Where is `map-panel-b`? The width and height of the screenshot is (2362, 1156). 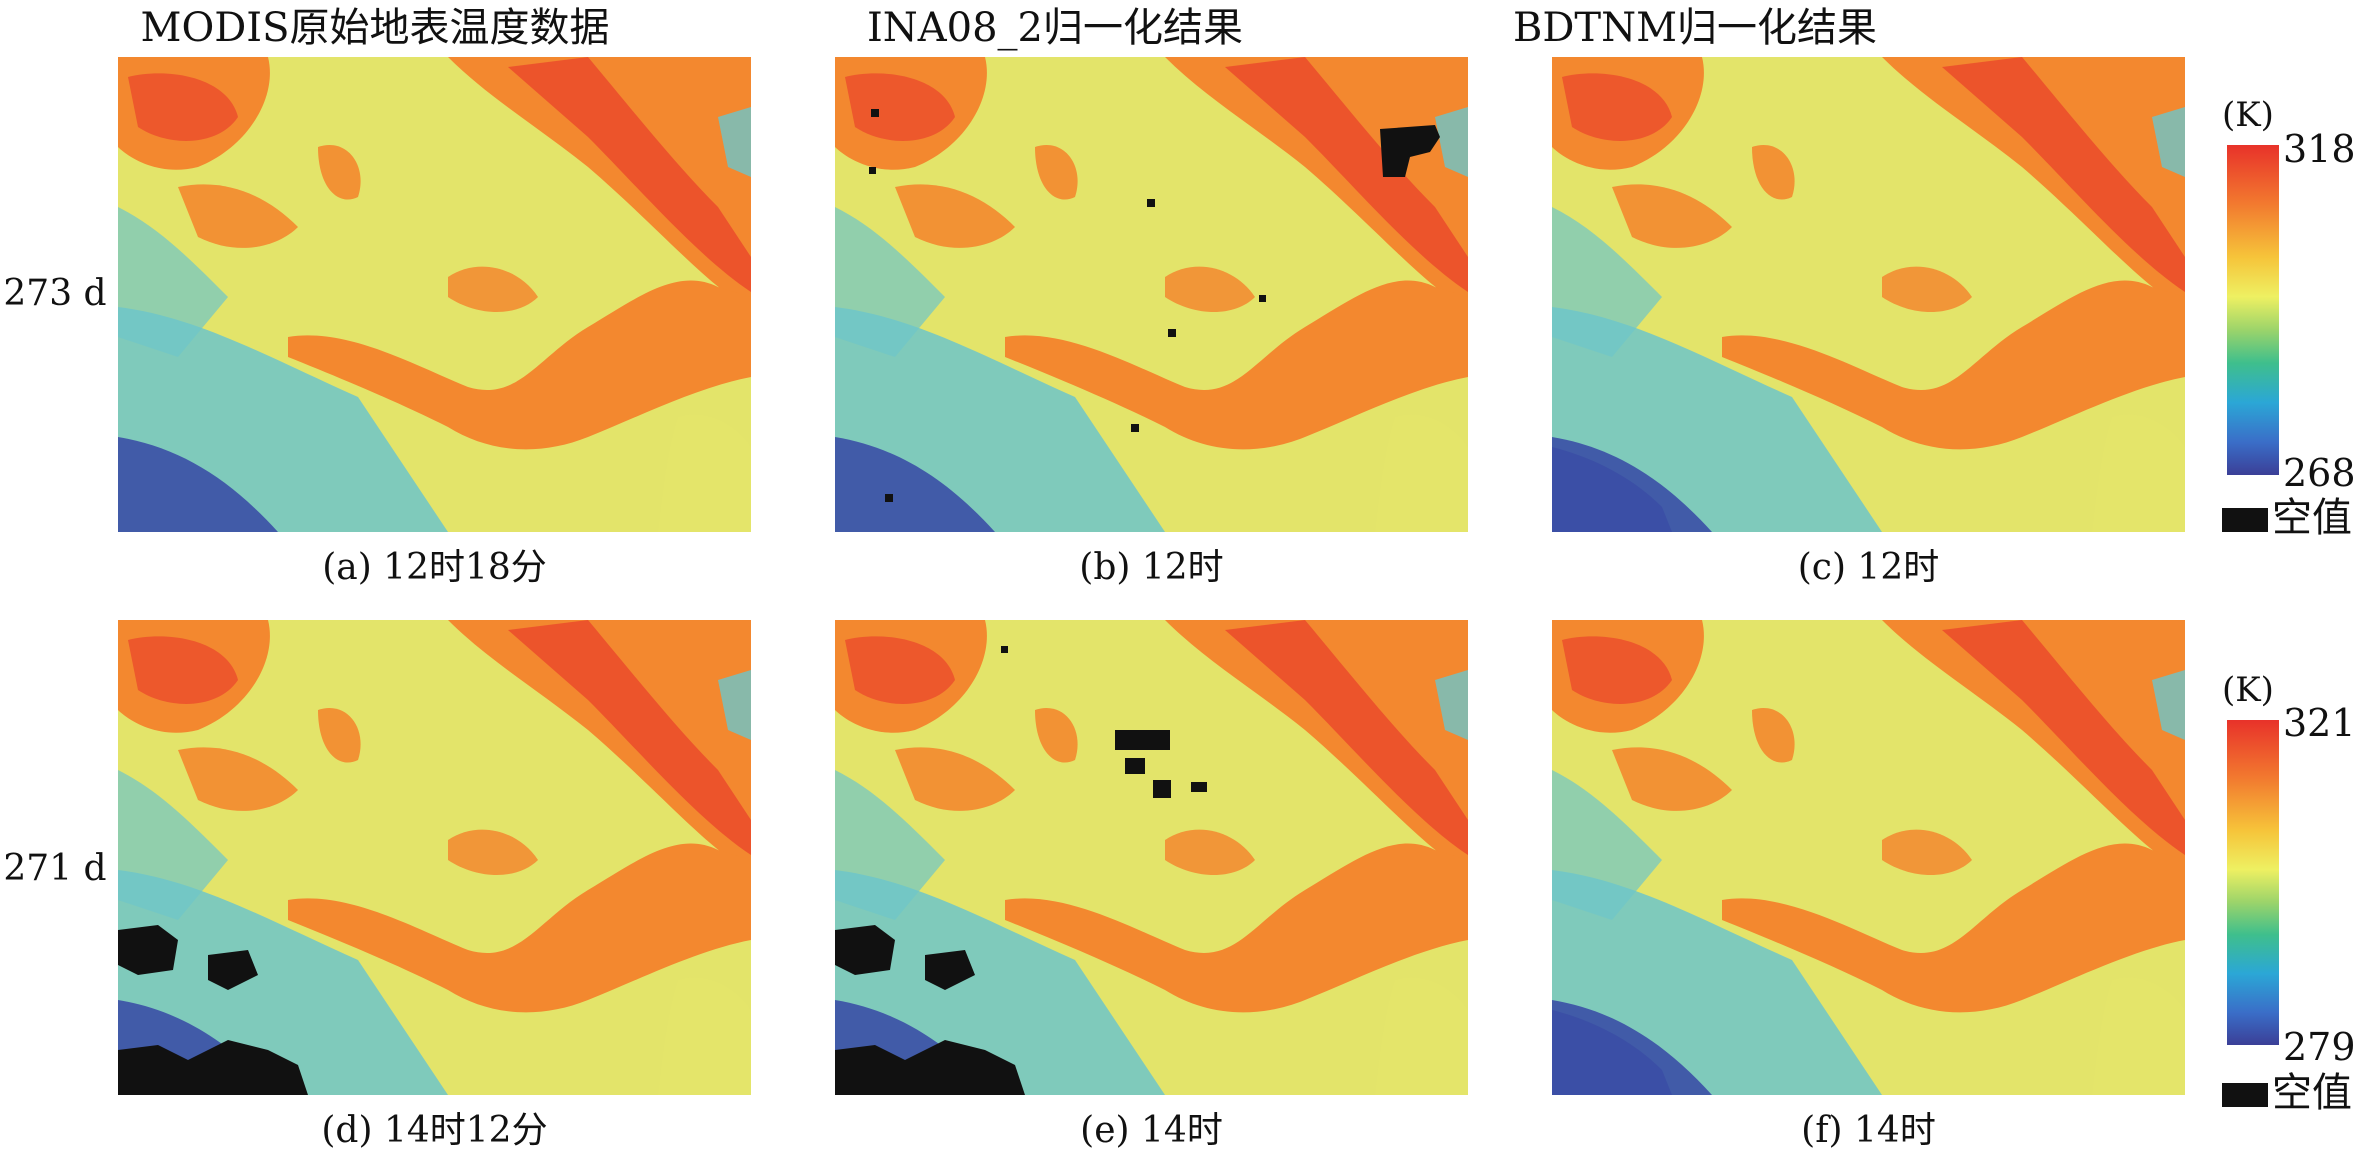
map-panel-b is located at coordinates (1151, 294).